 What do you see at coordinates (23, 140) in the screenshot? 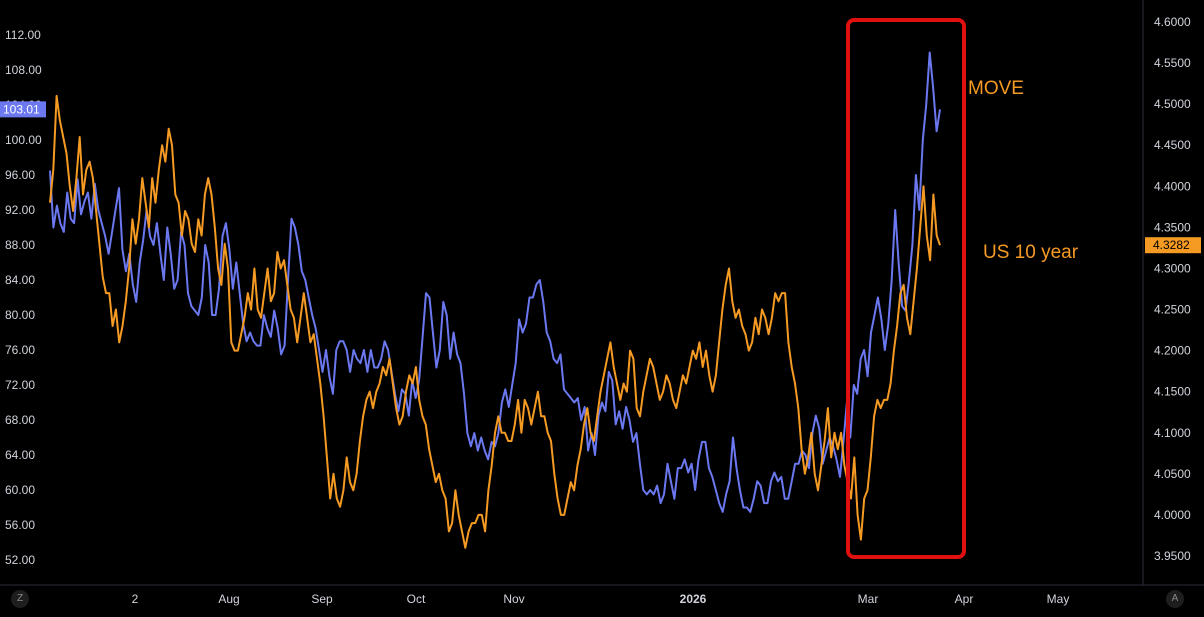
I see `left-axis-tick: 100.00` at bounding box center [23, 140].